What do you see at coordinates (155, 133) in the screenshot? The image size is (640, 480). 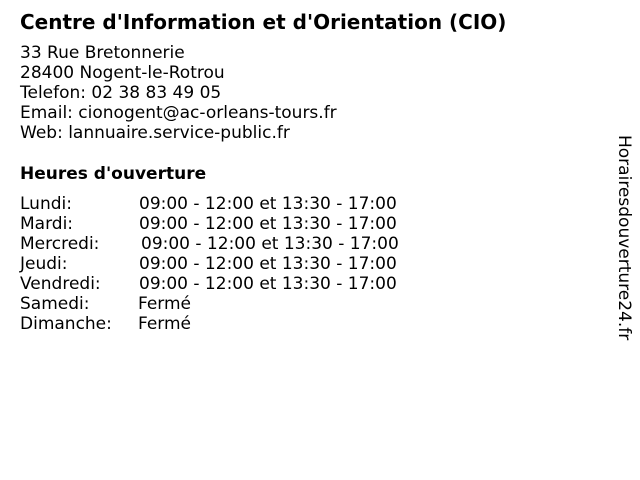 I see `website: Web: lannuaire.service-public.fr` at bounding box center [155, 133].